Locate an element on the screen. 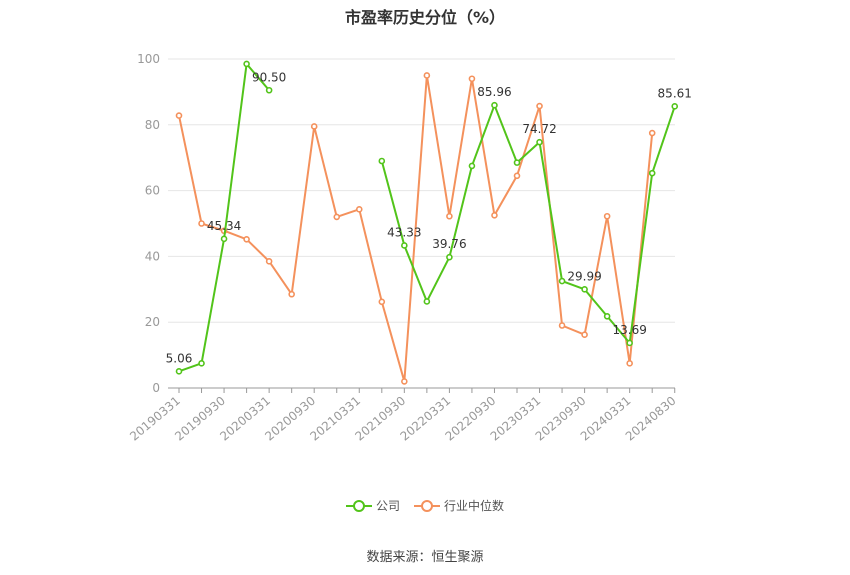  legend-item-company: 公司 is located at coordinates (372, 505).